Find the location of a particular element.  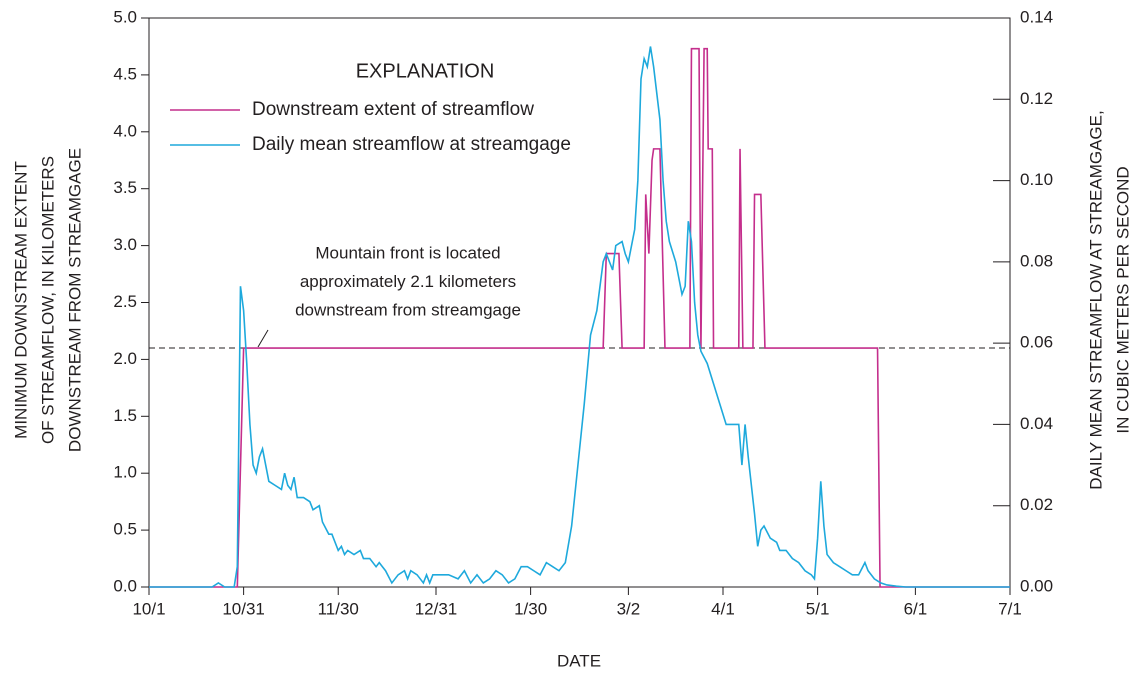

x-tick-label: 3/2 is located at coordinates (629, 608).